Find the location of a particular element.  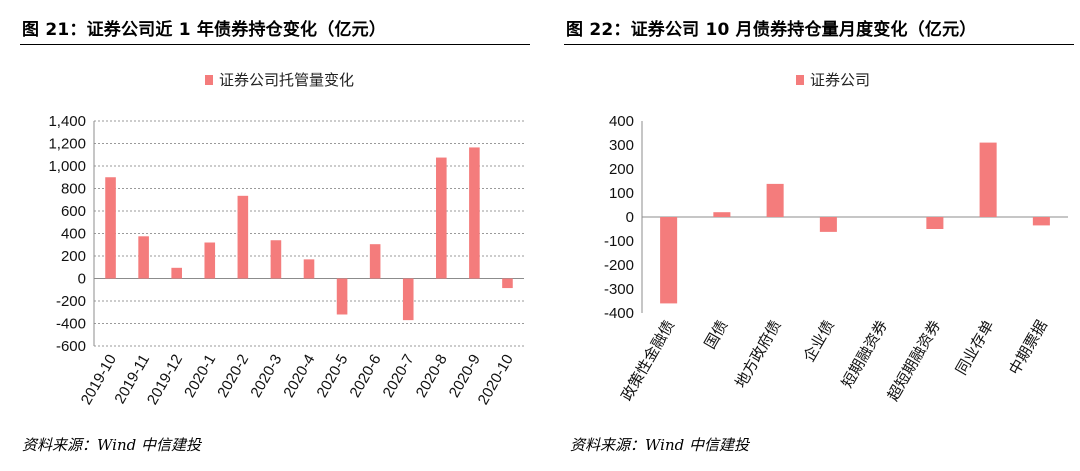

y-tick-label: 800 is located at coordinates (73, 189).